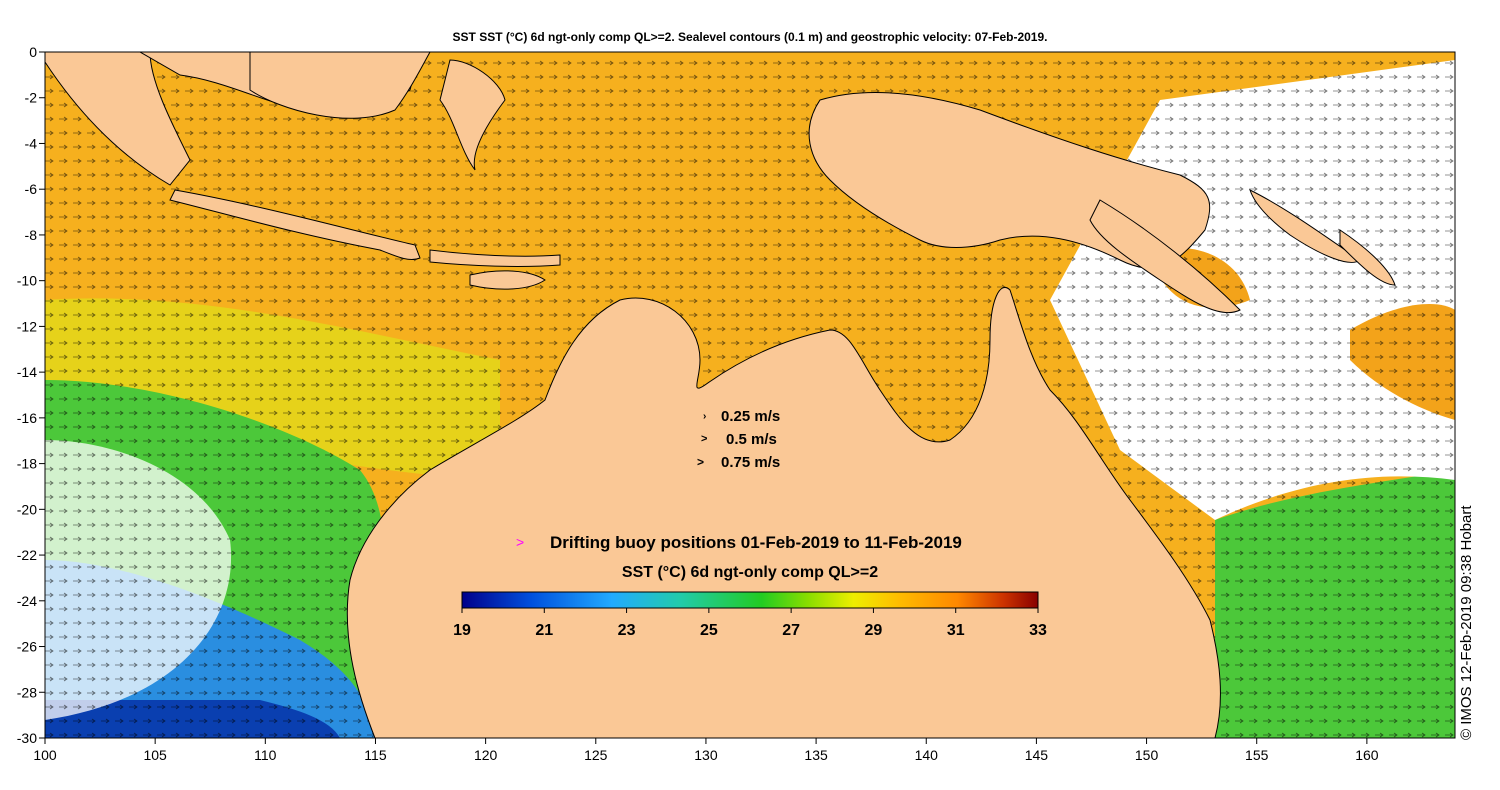 The image size is (1500, 790). I want to click on x-tick-label: 125, so click(596, 755).